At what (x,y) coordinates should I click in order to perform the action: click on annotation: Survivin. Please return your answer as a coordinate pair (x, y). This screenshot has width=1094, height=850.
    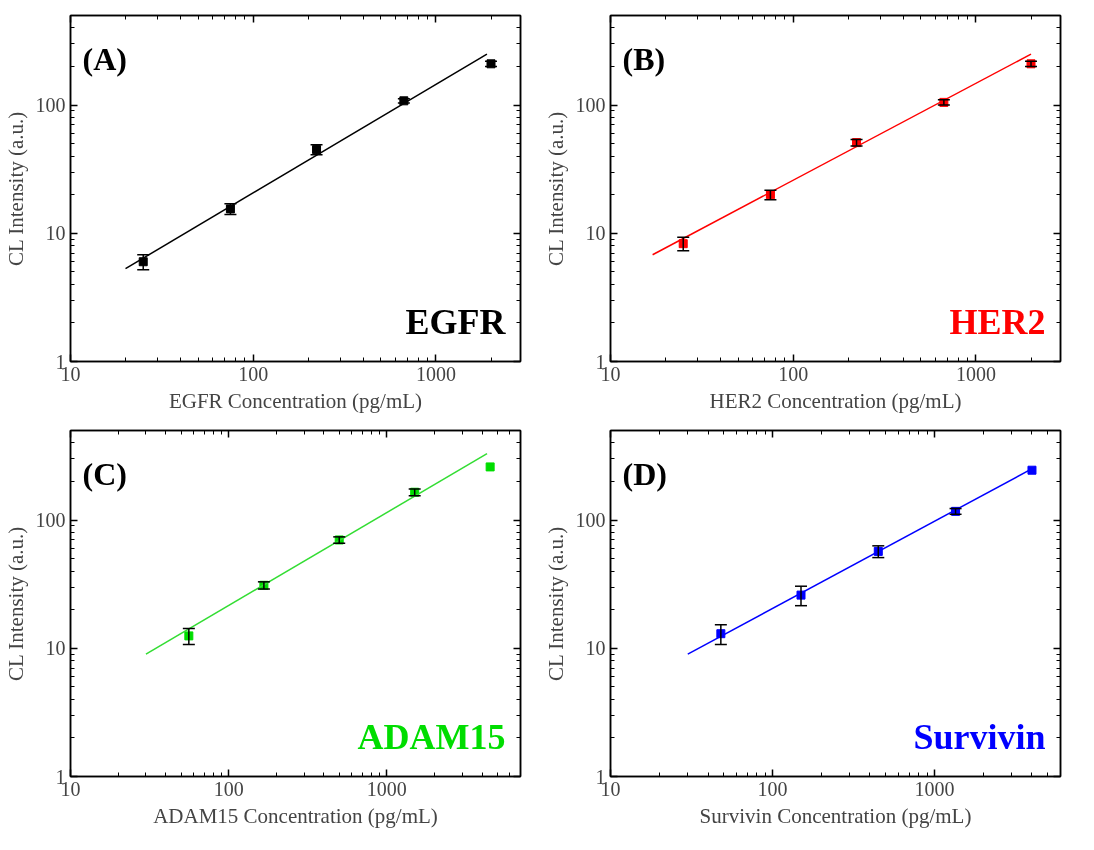
    Looking at the image, I should click on (979, 736).